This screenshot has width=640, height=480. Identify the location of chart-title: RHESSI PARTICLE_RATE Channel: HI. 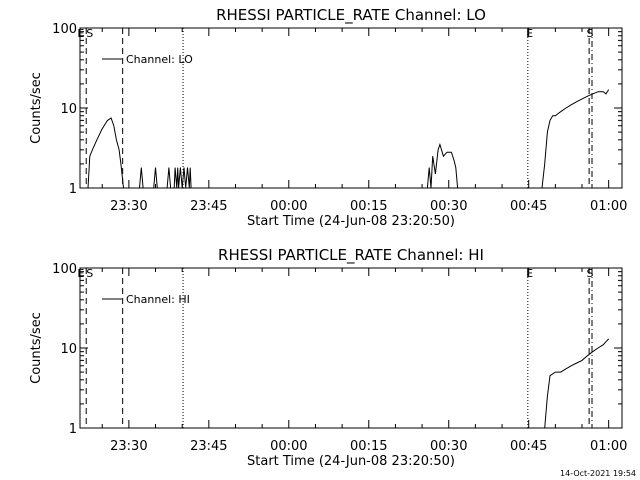
(351, 255).